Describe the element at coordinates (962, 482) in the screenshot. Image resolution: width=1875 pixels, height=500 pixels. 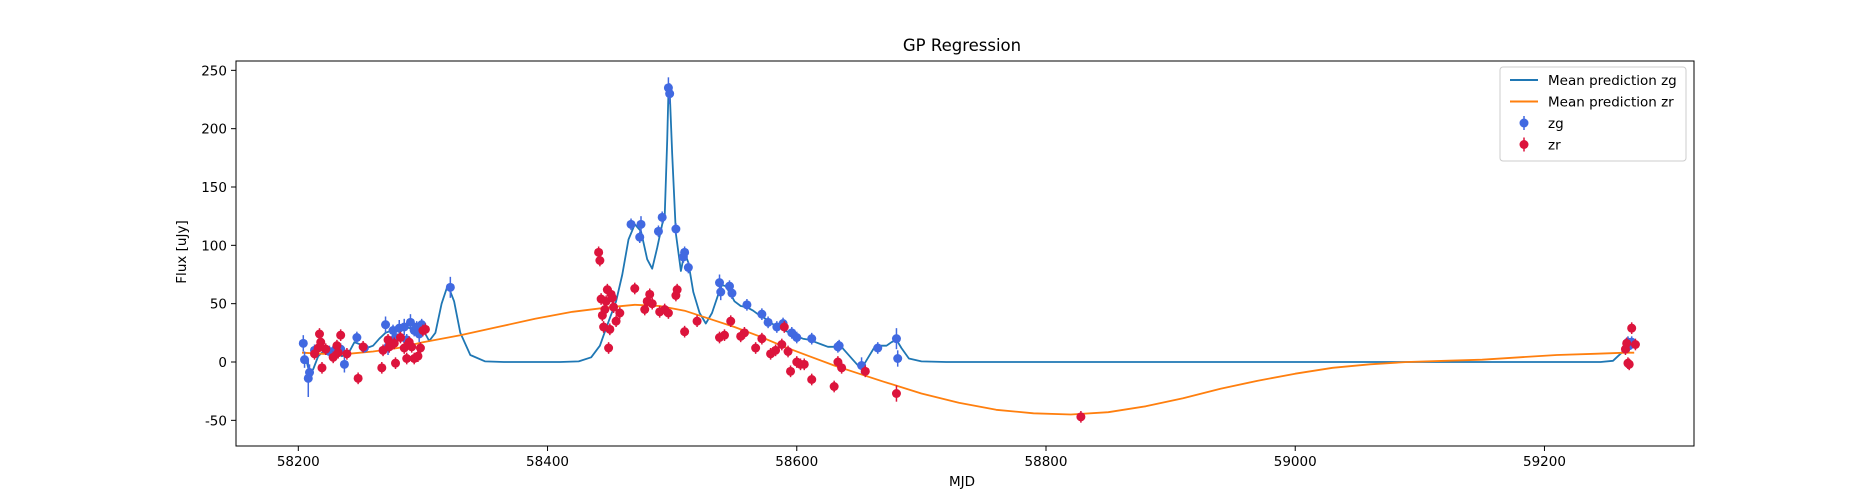
I see `x-axis-label: MJD` at that location.